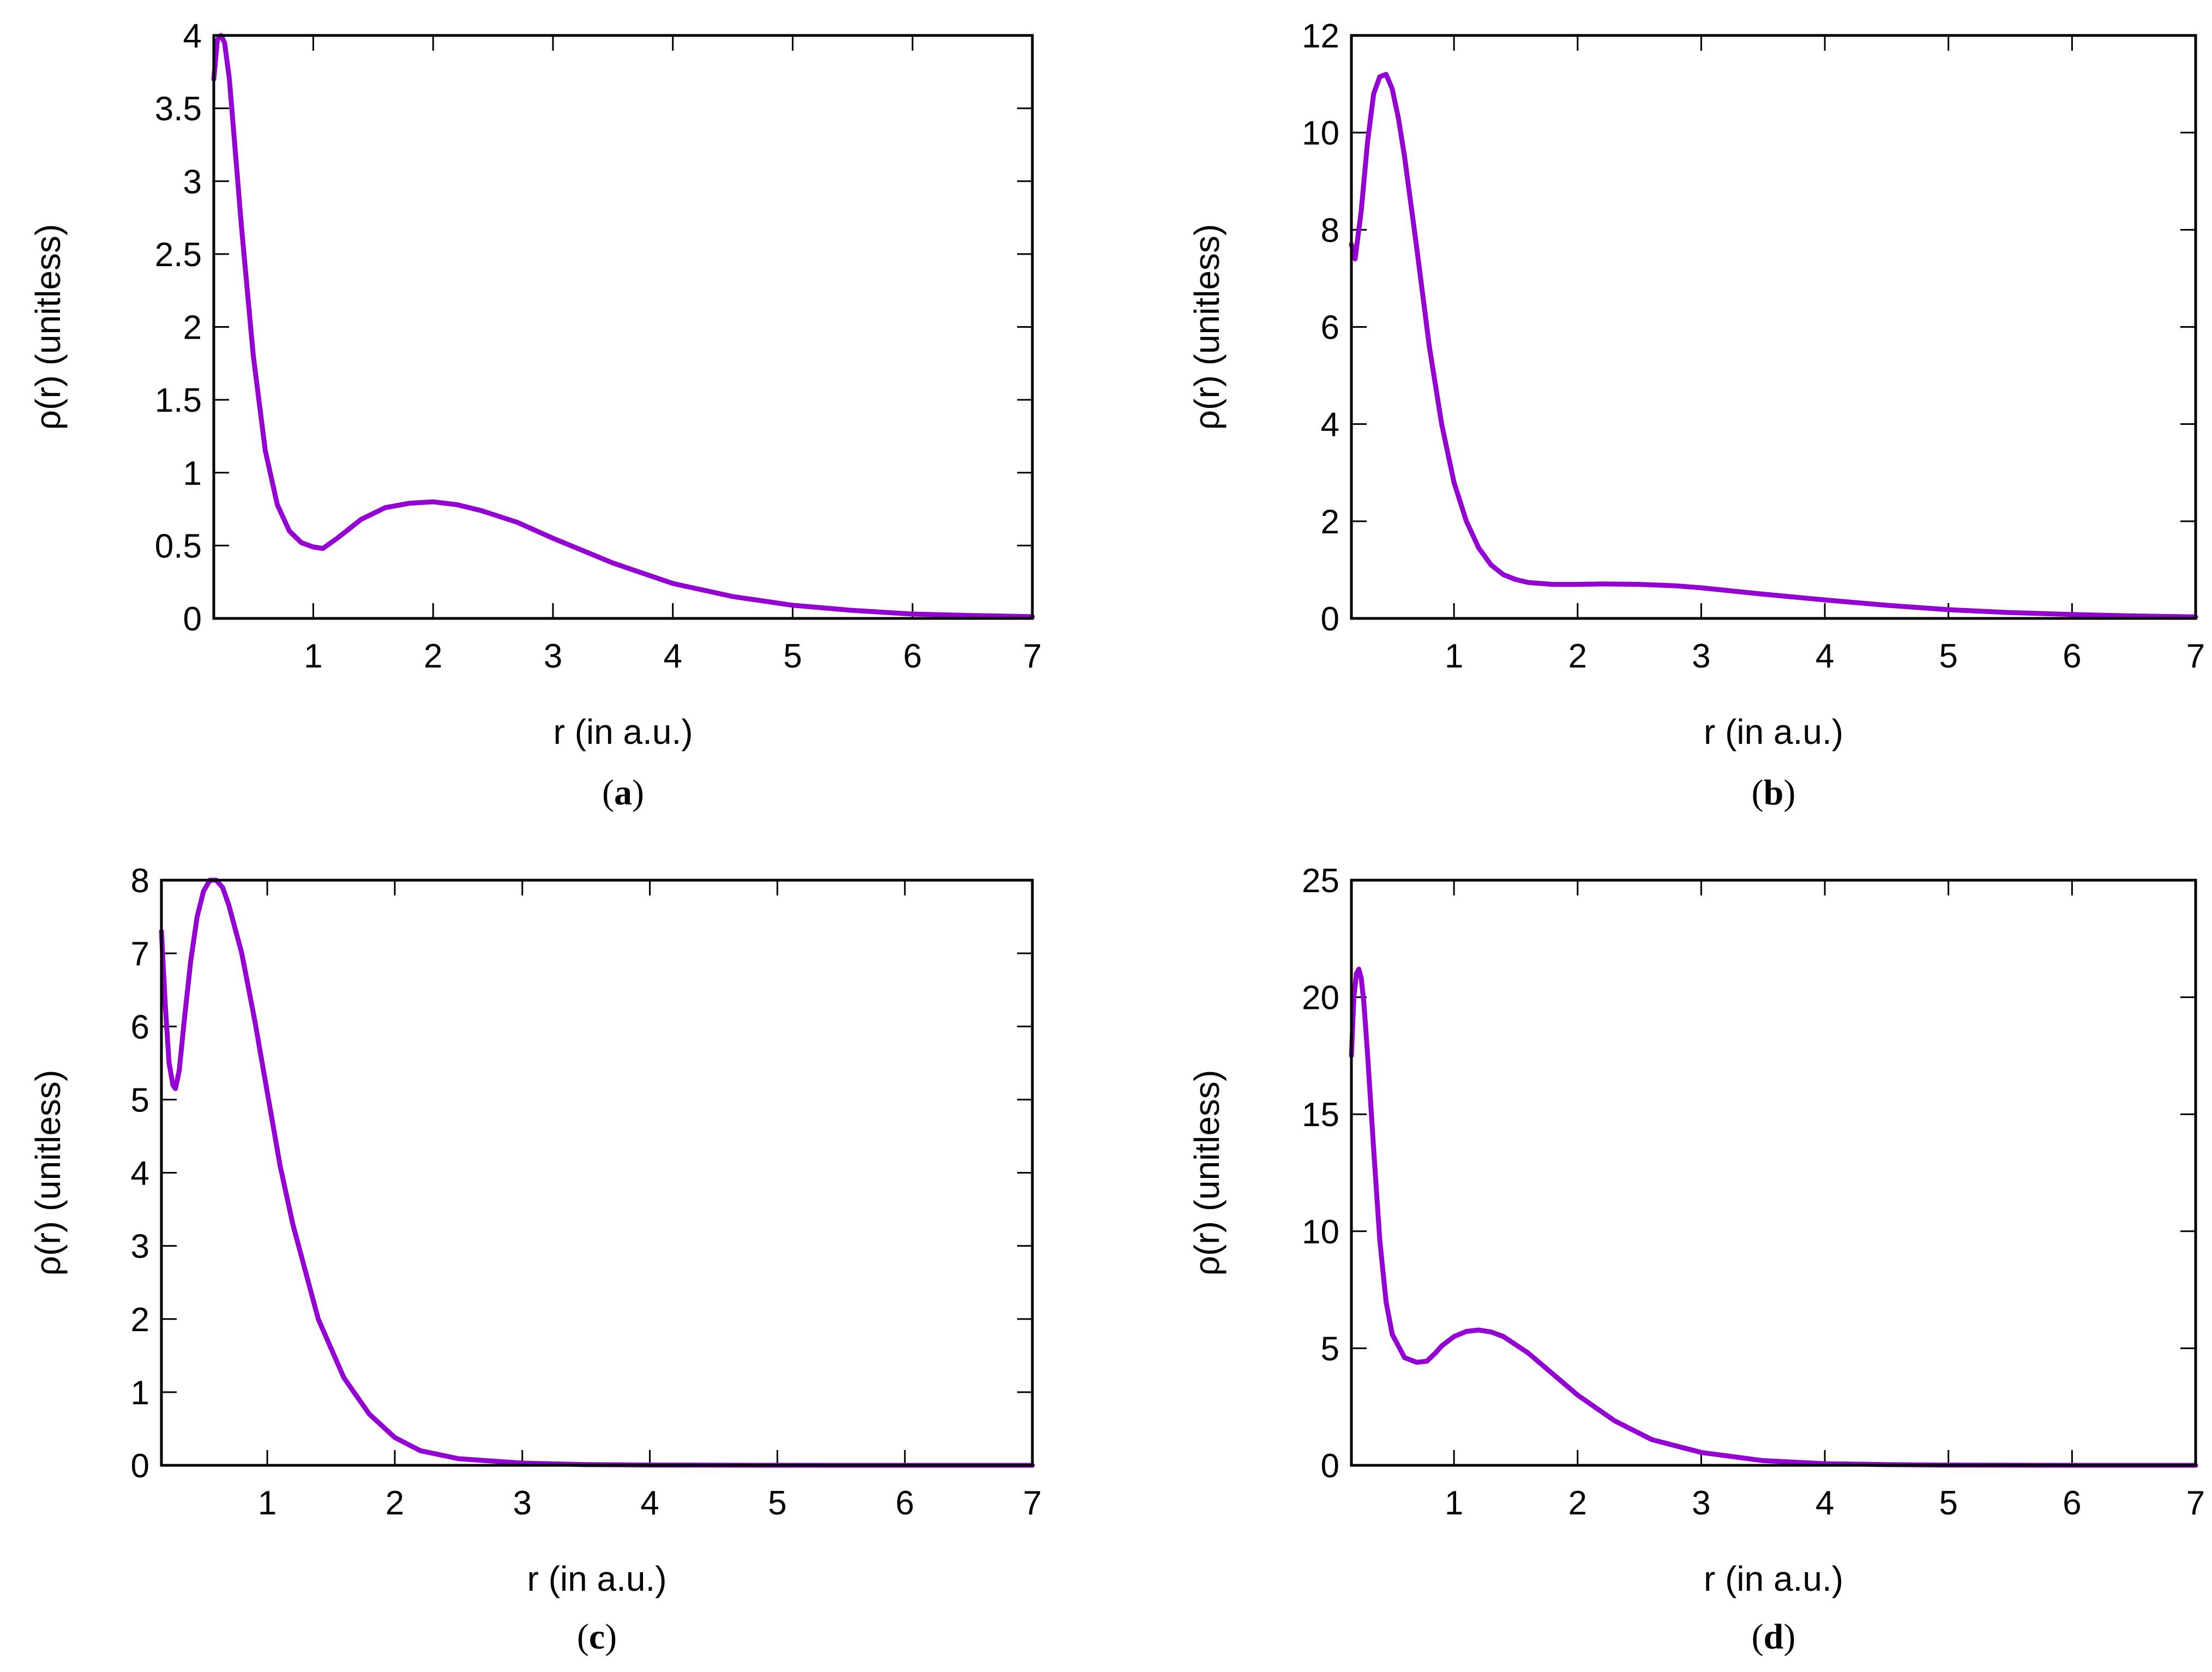  I want to click on x-tick-label-b-0: 1, so click(1454, 656).